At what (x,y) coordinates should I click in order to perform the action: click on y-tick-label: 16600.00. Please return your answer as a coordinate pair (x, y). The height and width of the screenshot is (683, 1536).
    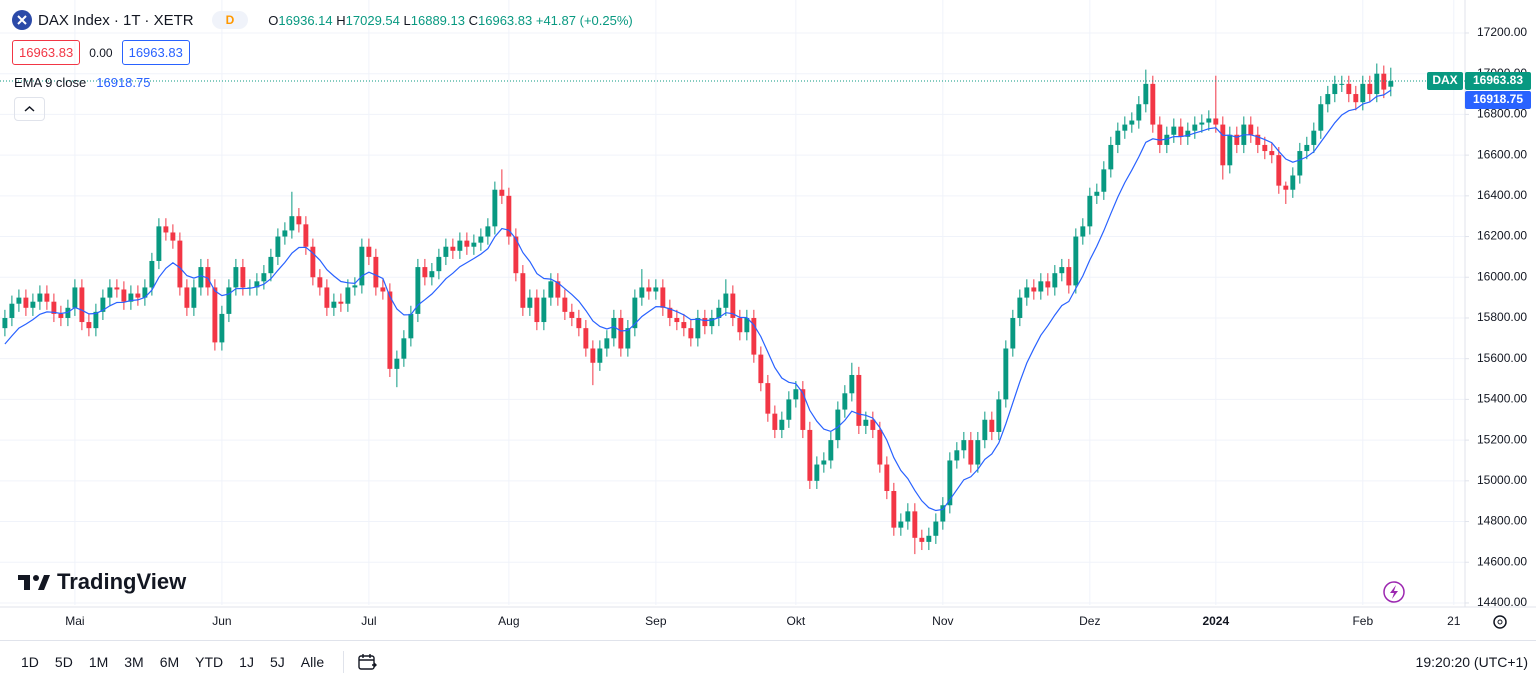
    Looking at the image, I should click on (1502, 154).